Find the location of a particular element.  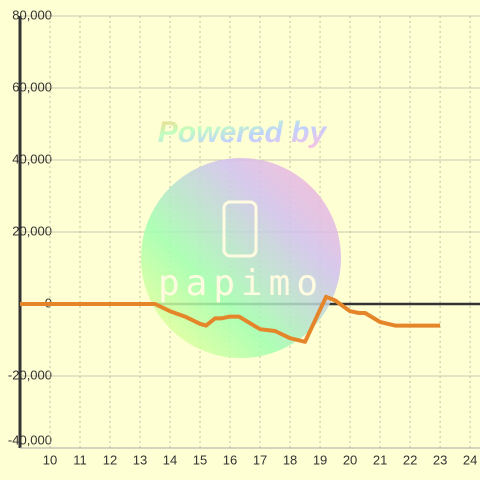

watermark-icon is located at coordinates (240, 229).